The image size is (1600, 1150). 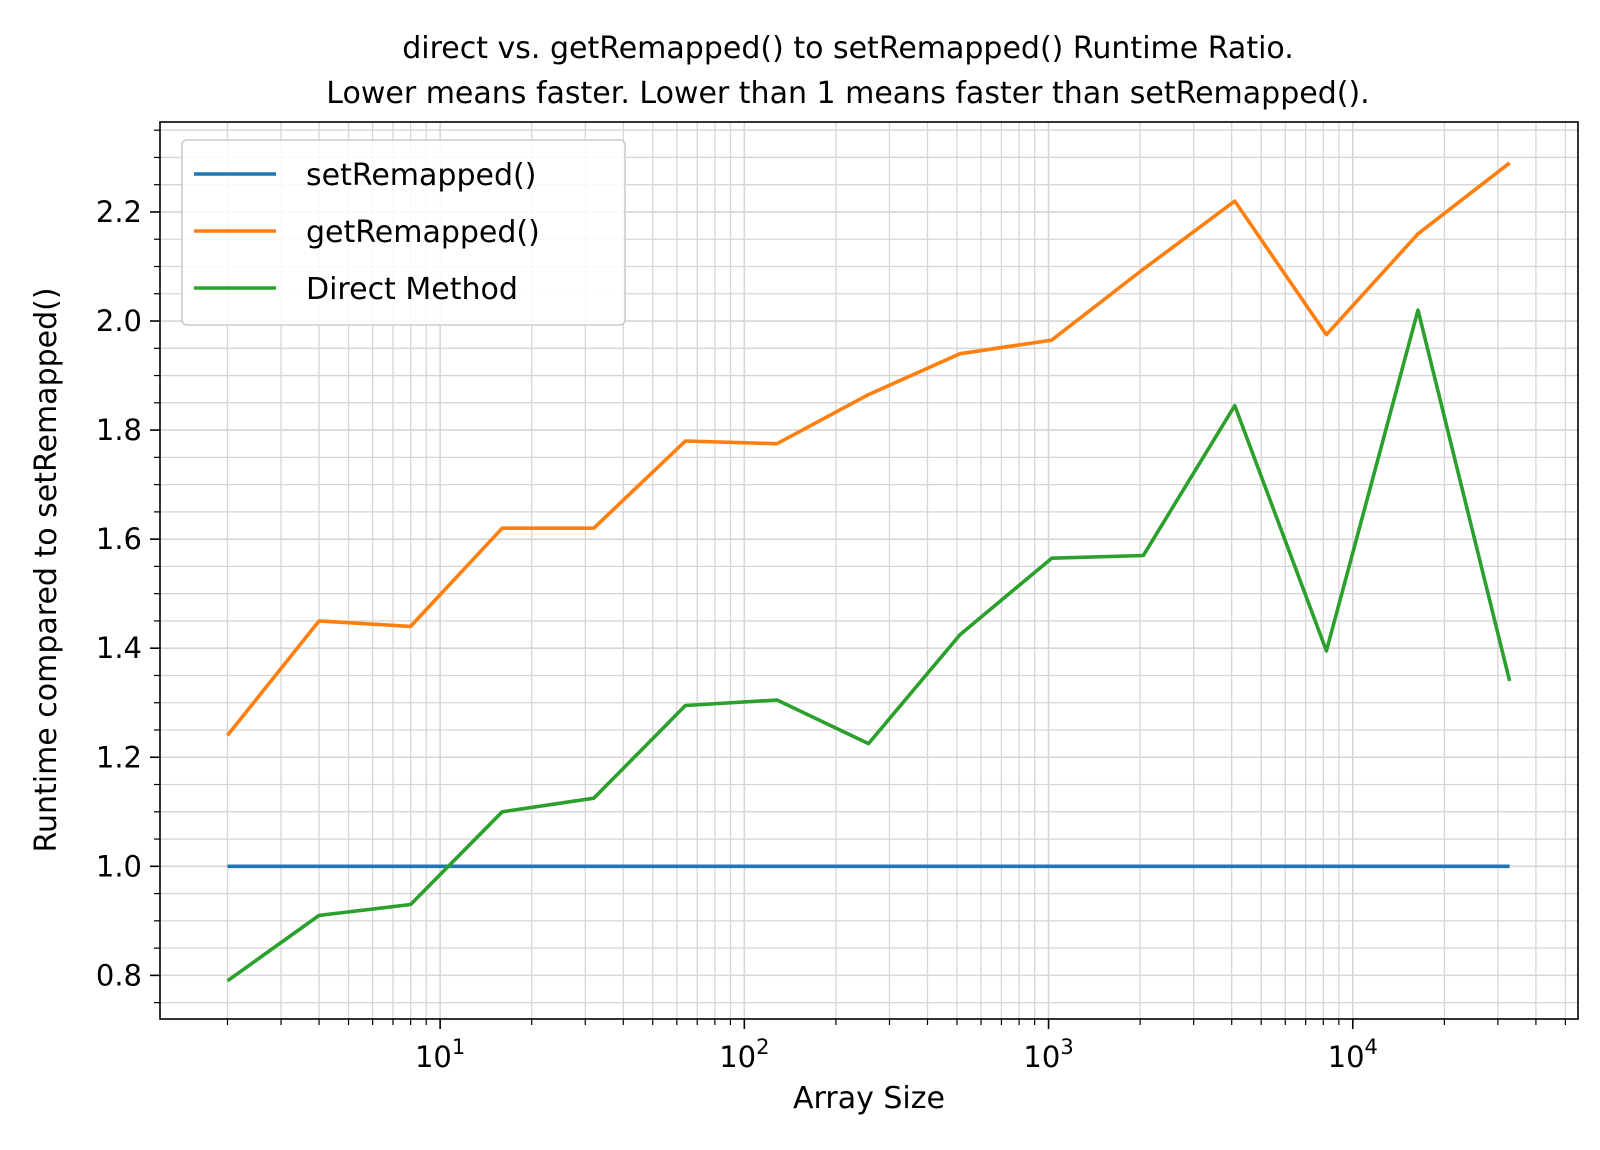 What do you see at coordinates (119, 757) in the screenshot?
I see `y-tick-label: 1.2` at bounding box center [119, 757].